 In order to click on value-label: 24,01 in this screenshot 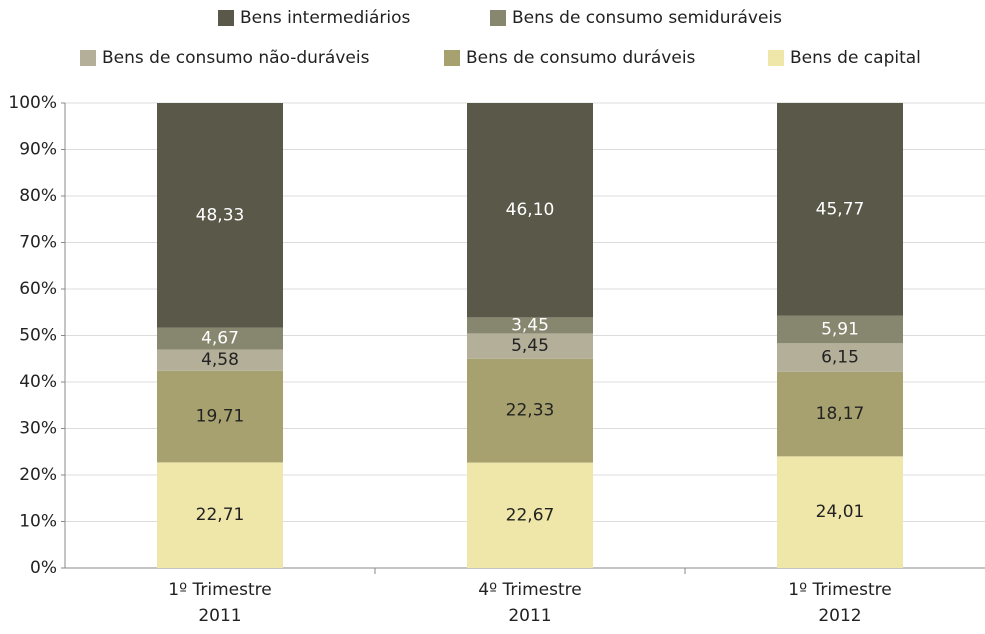, I will do `click(840, 512)`.